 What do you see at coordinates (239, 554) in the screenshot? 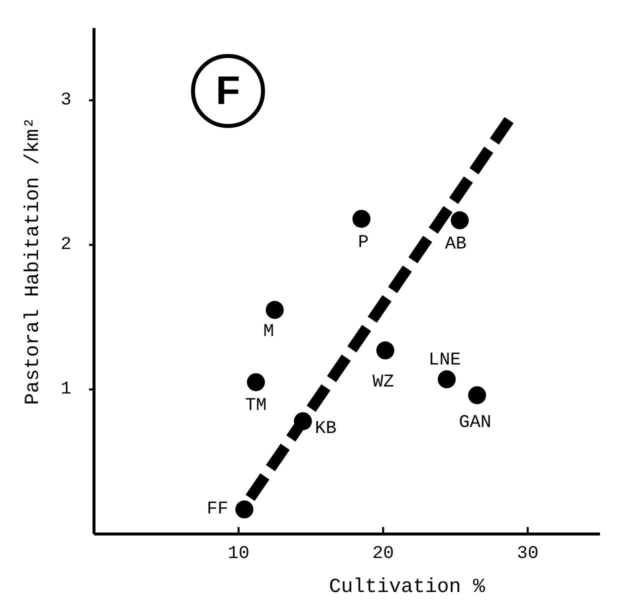
I see `x-tick-label: 10` at bounding box center [239, 554].